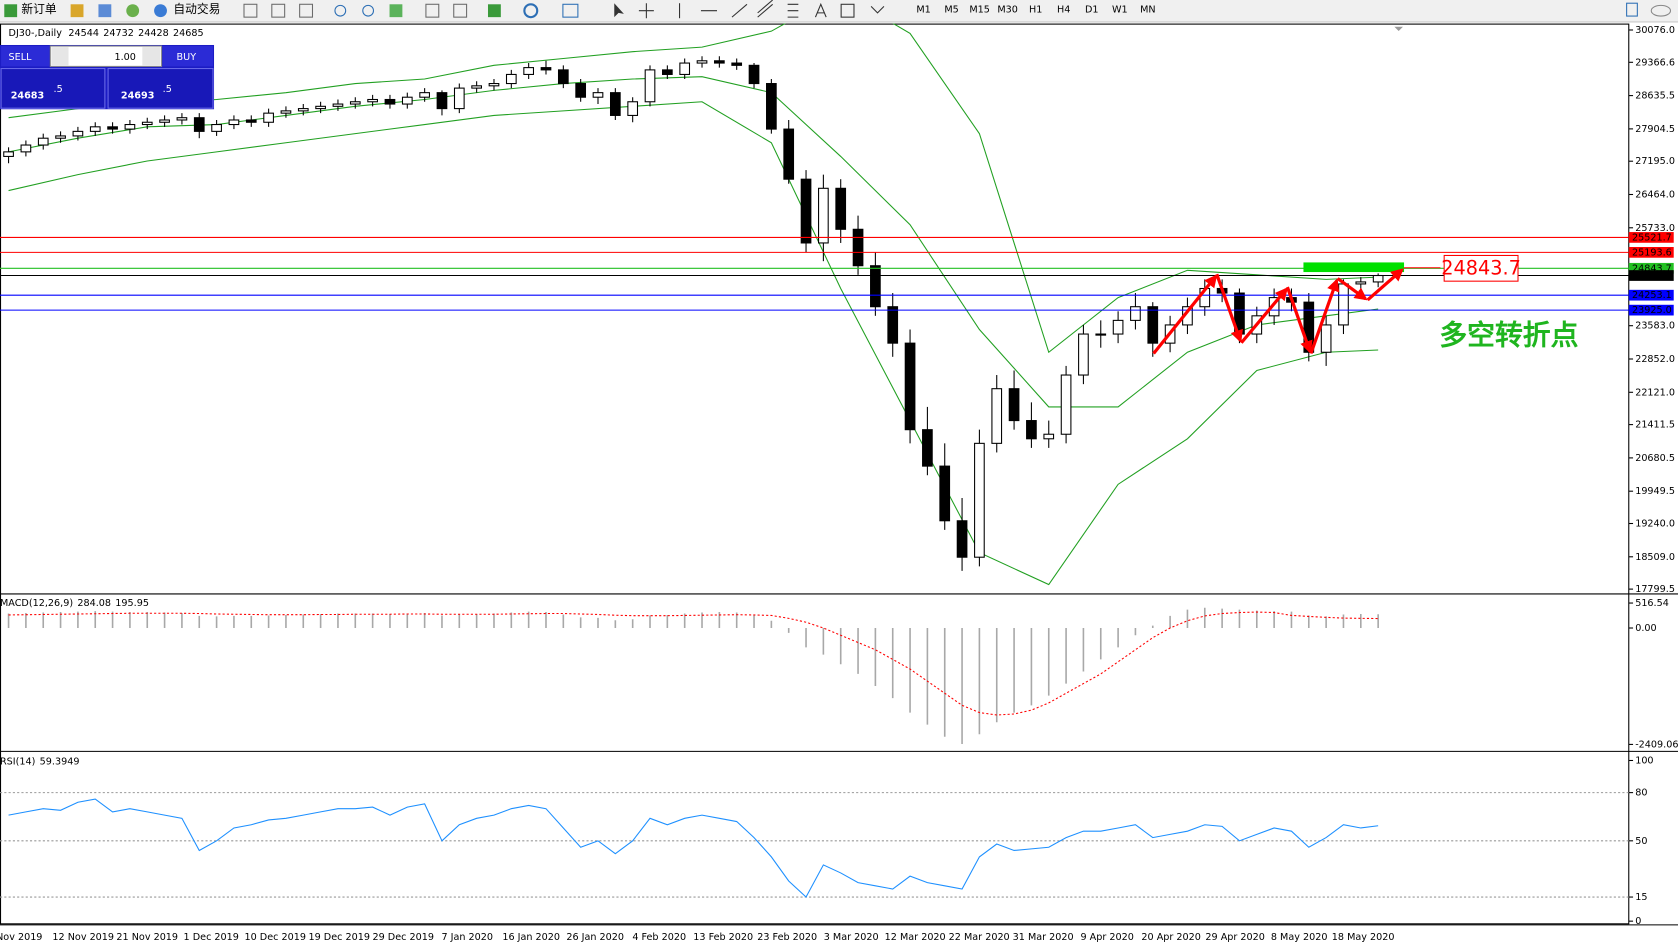 This screenshot has width=1678, height=949. I want to click on bid-fraction: .5, so click(58, 89).